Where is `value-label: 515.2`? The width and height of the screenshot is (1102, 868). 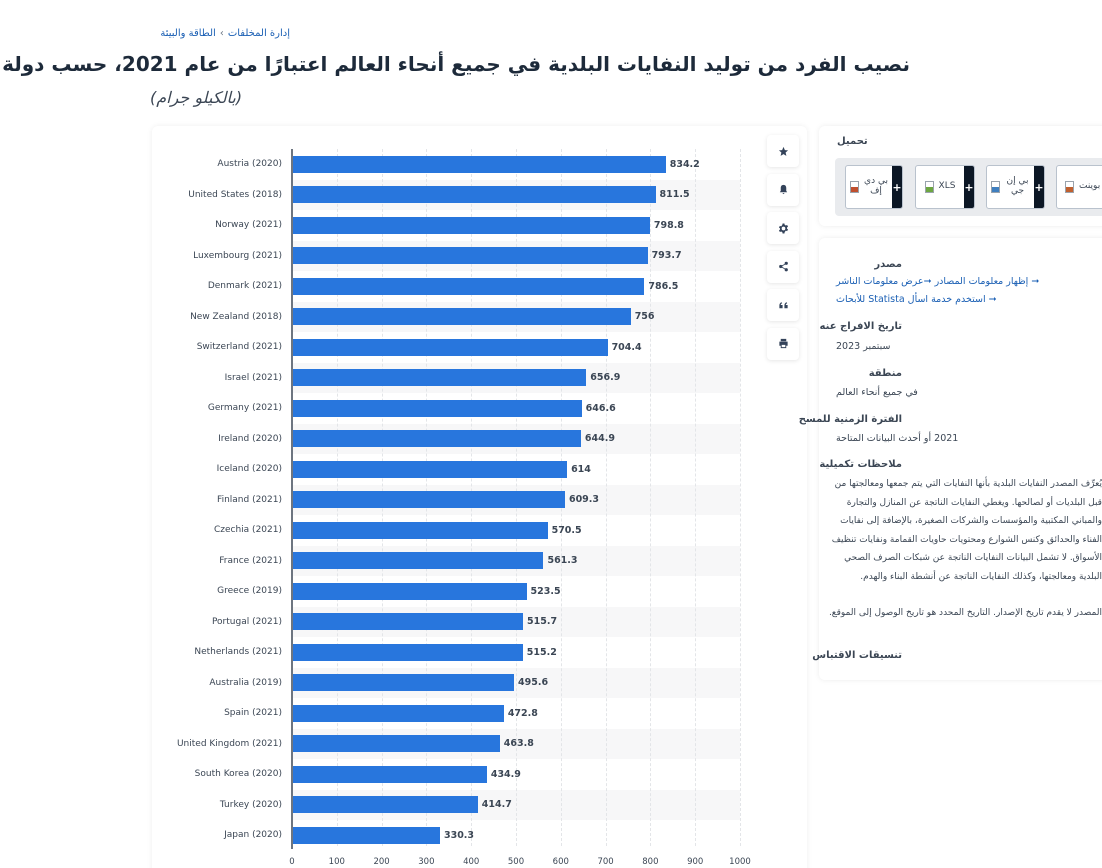 value-label: 515.2 is located at coordinates (541, 652).